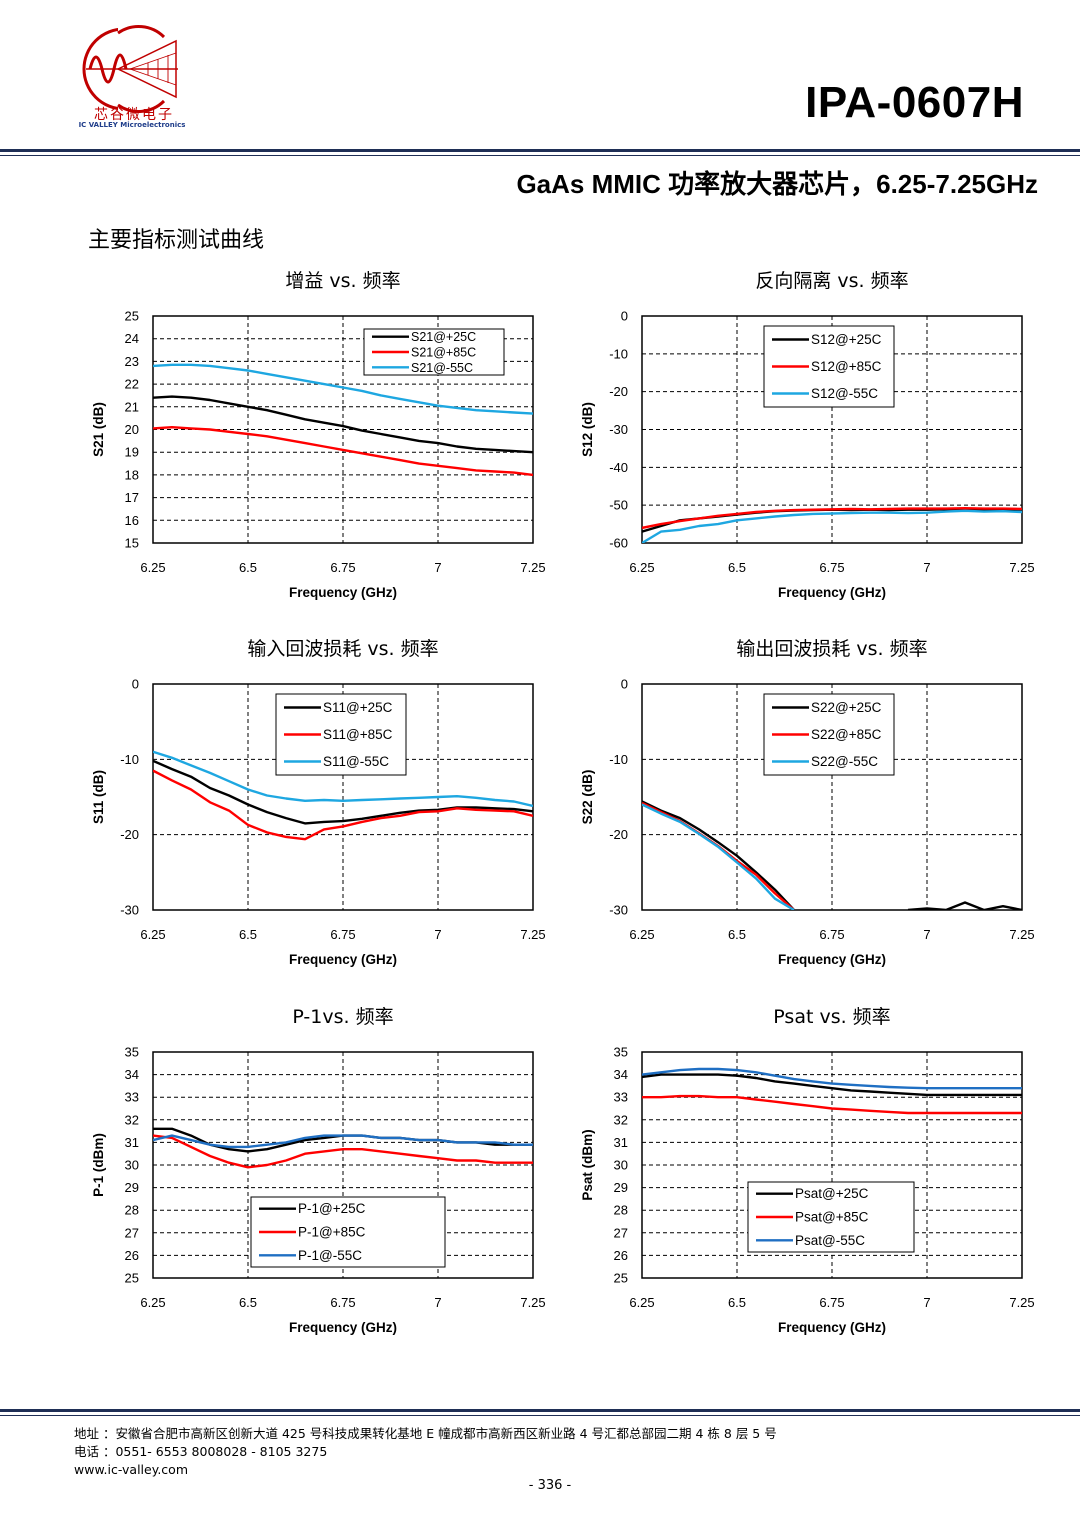 The image size is (1080, 1527). Describe the element at coordinates (343, 424) in the screenshot. I see `series-line-s21-25c` at that location.